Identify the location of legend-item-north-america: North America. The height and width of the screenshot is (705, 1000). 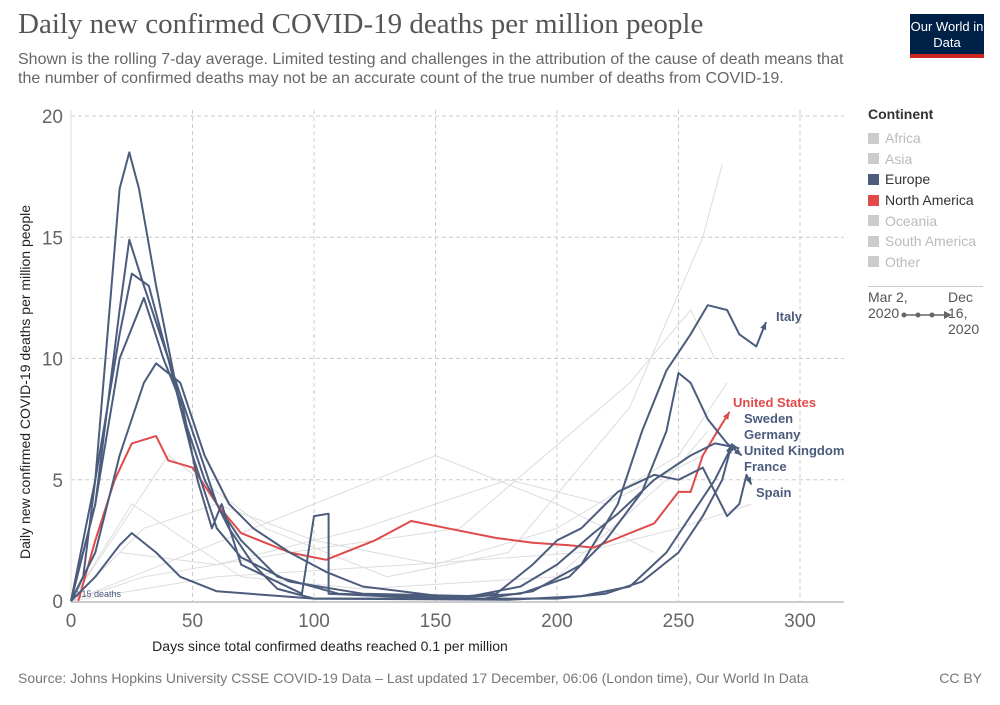
(922, 200).